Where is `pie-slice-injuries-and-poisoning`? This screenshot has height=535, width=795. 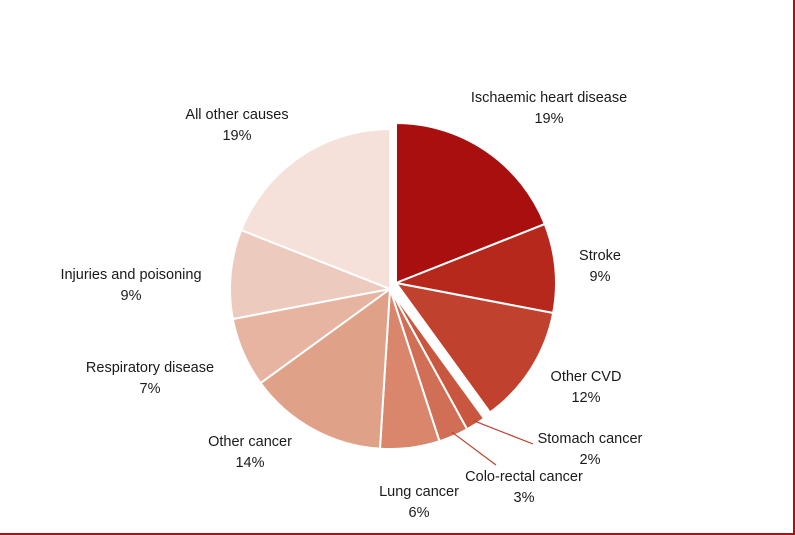
pie-slice-injuries-and-poisoning is located at coordinates (310, 274).